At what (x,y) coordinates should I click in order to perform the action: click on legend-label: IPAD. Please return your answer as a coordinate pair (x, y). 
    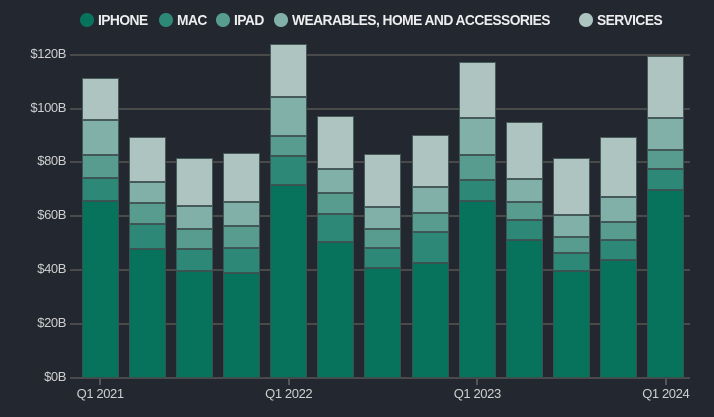
    Looking at the image, I should click on (249, 20).